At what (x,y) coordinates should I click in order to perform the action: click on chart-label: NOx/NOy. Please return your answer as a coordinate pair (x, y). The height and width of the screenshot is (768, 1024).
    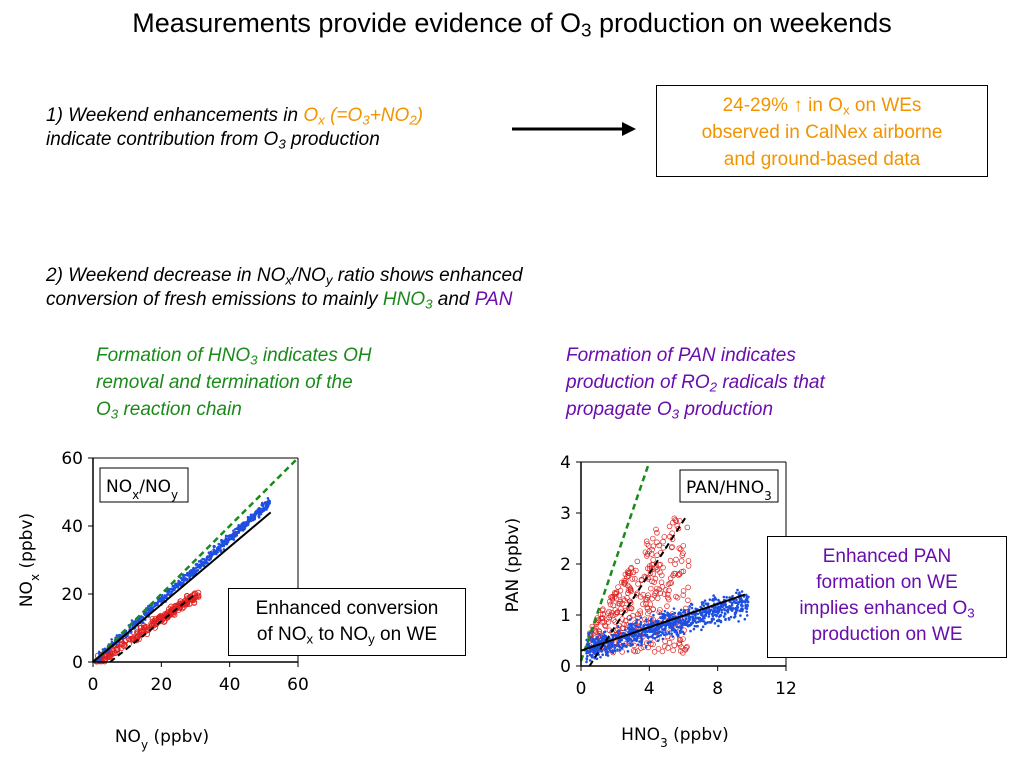
    Looking at the image, I should click on (142, 489).